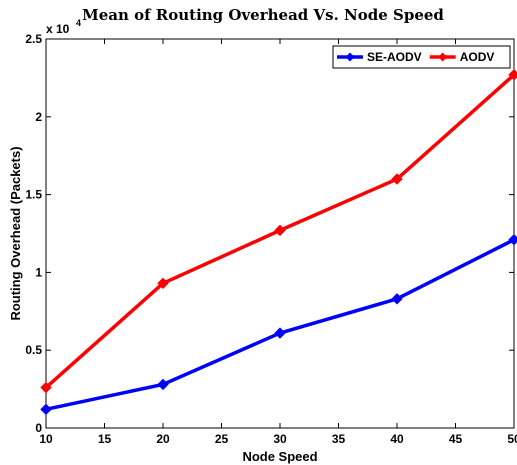 This screenshot has height=465, width=517. What do you see at coordinates (33, 39) in the screenshot?
I see `y-tick-label: 2.5` at bounding box center [33, 39].